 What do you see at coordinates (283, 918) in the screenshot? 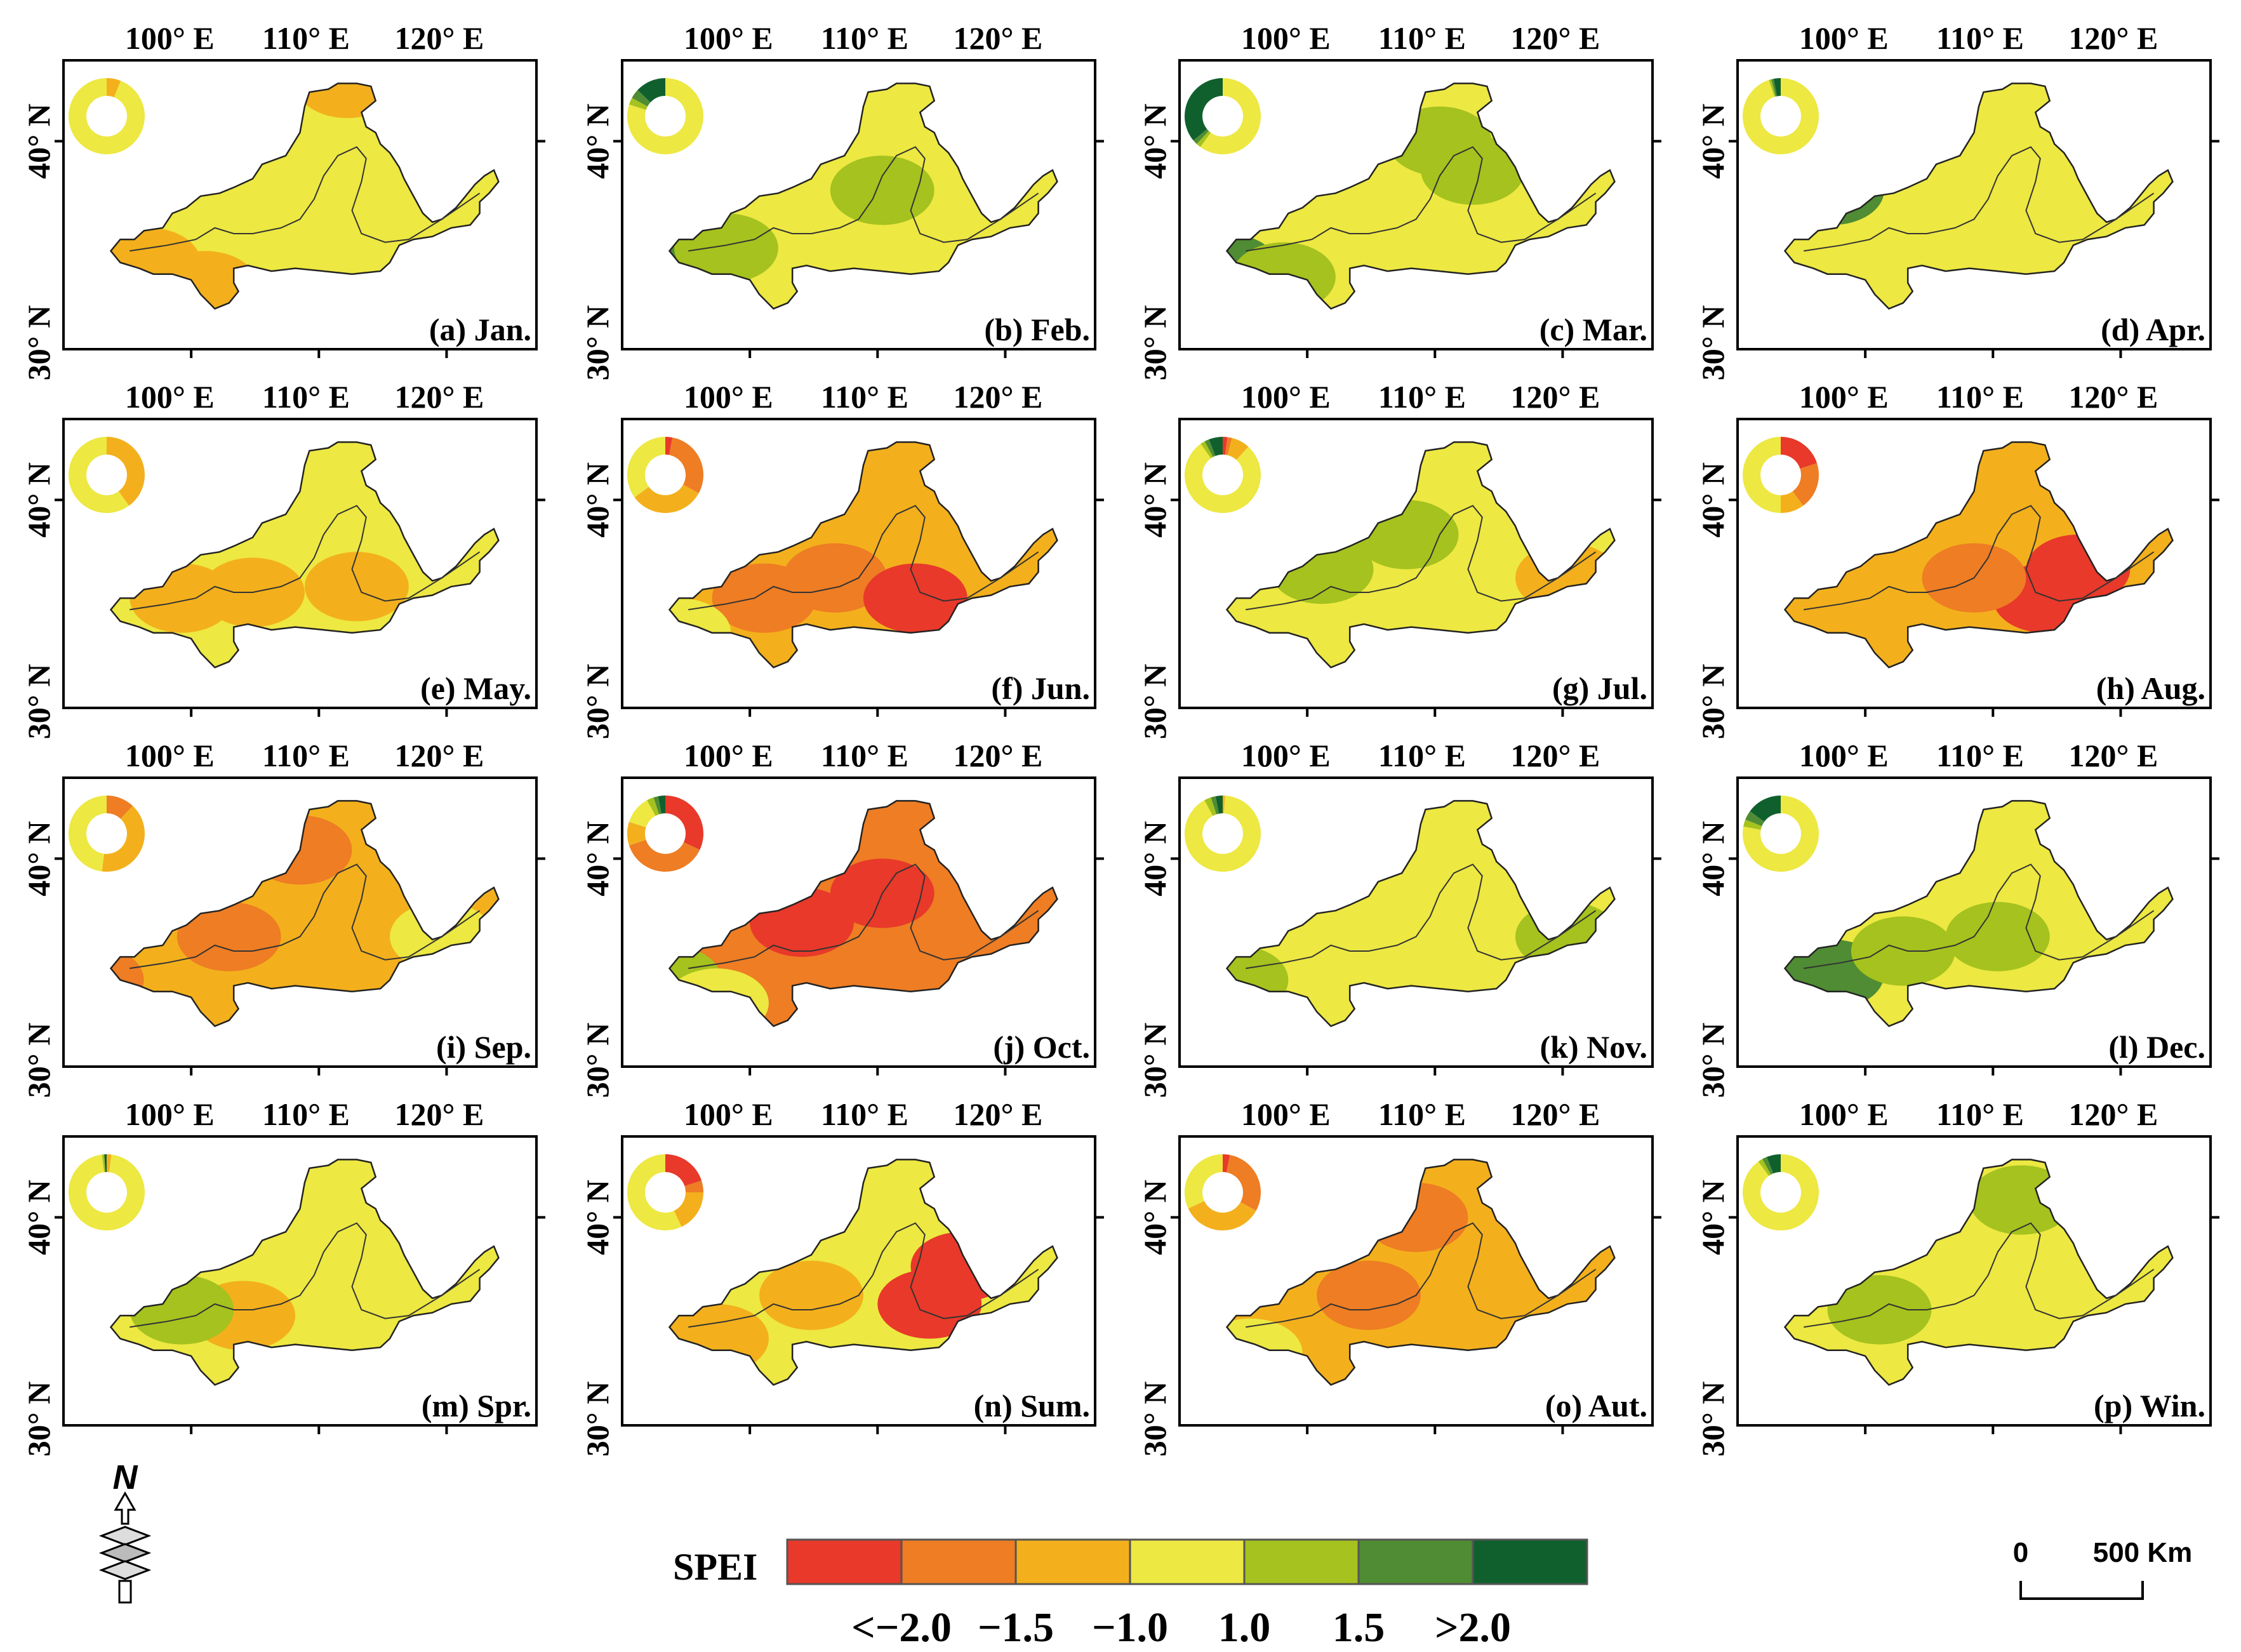
I see `map-panel: 100° E 110° E 120° E 40° N 30° N (i) Sep.` at bounding box center [283, 918].